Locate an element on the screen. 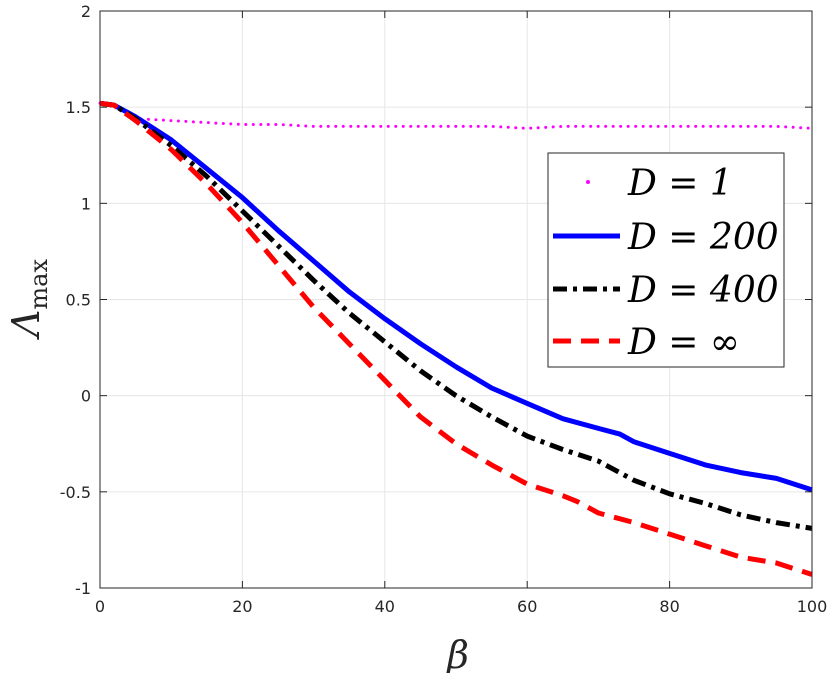 Image resolution: width=830 pixels, height=673 pixels. y-tick-label: 0 is located at coordinates (86, 396).